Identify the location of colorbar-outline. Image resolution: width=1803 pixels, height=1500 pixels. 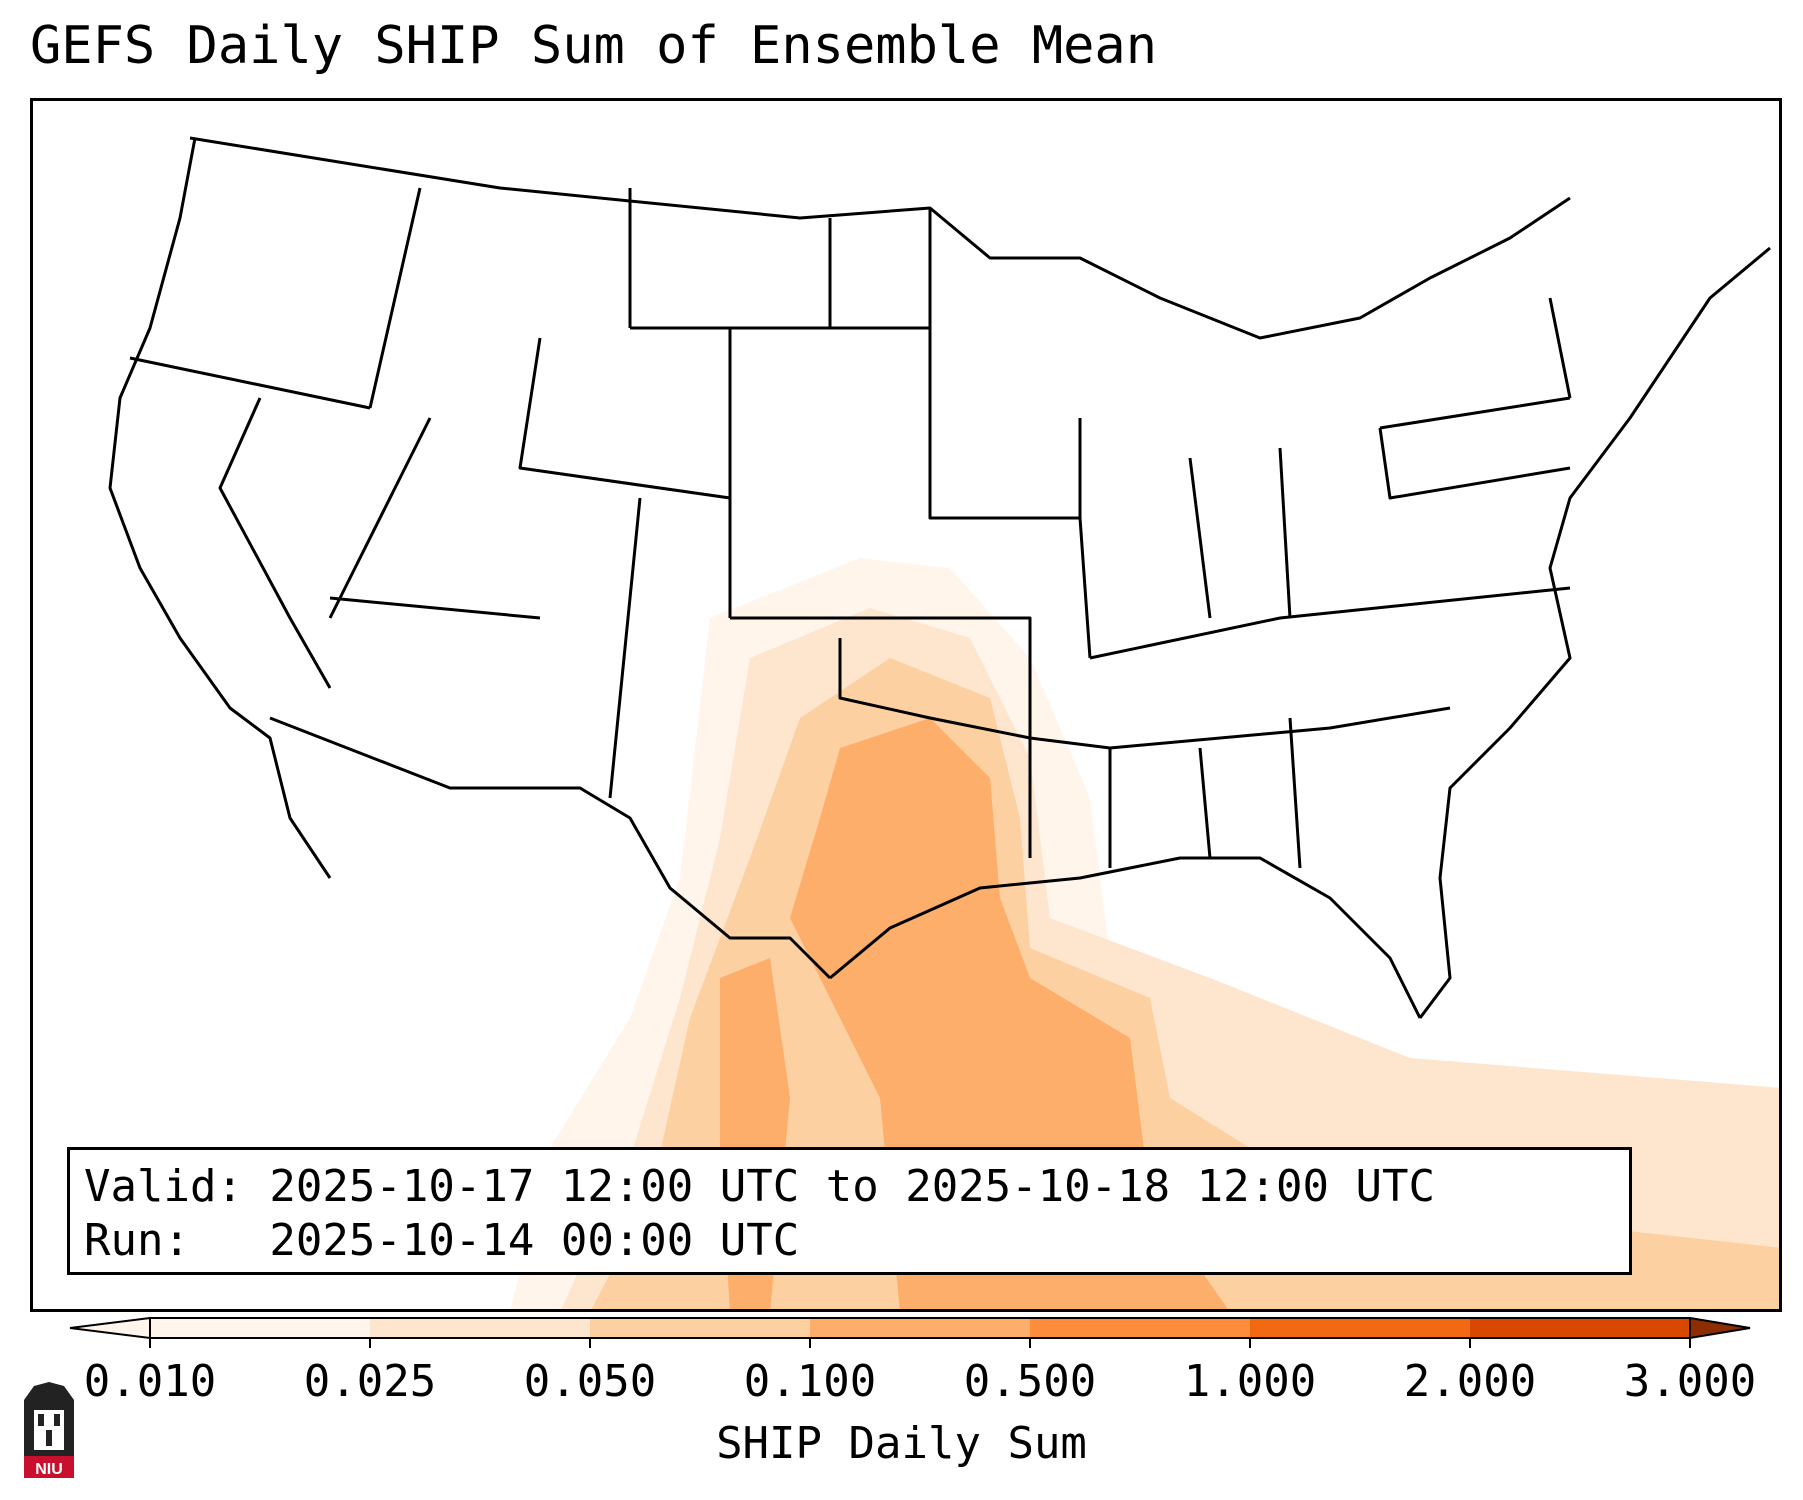
(920, 1328).